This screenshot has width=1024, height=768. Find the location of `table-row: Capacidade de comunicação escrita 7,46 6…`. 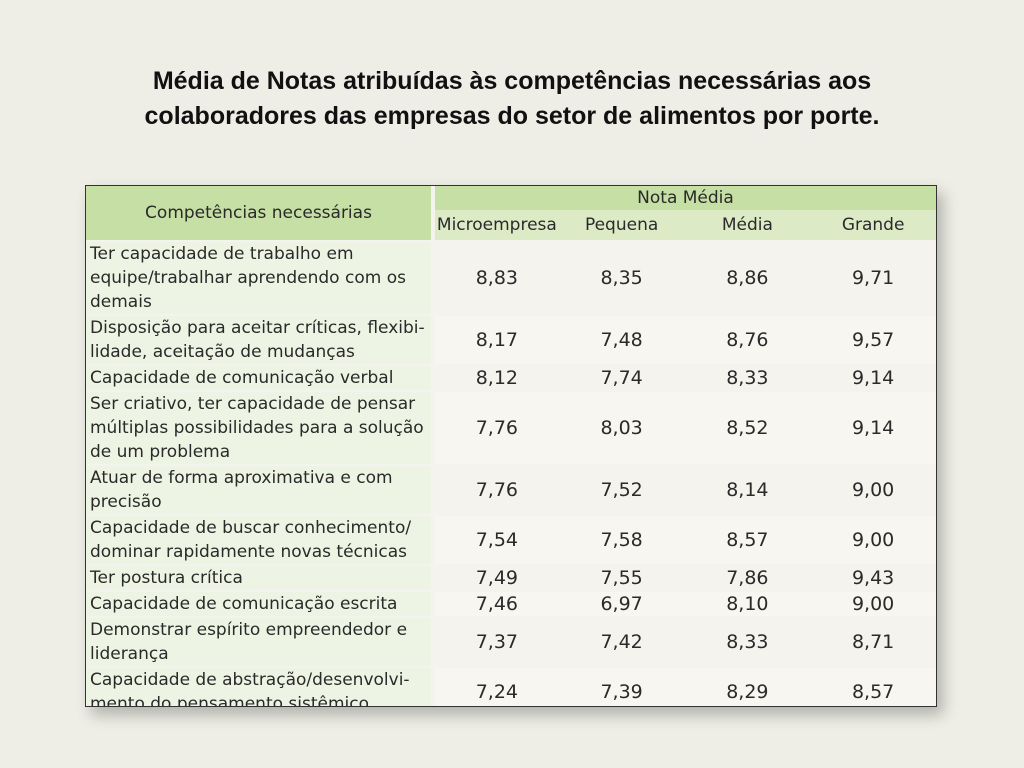

table-row: Capacidade de comunicação escrita 7,46 6… is located at coordinates (511, 603).